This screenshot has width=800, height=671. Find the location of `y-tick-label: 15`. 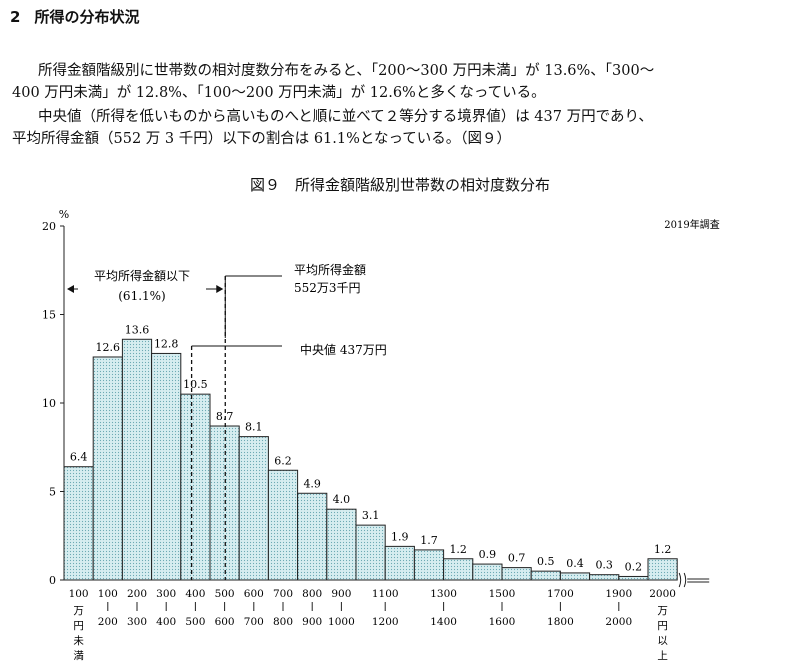

y-tick-label: 15 is located at coordinates (49, 315).